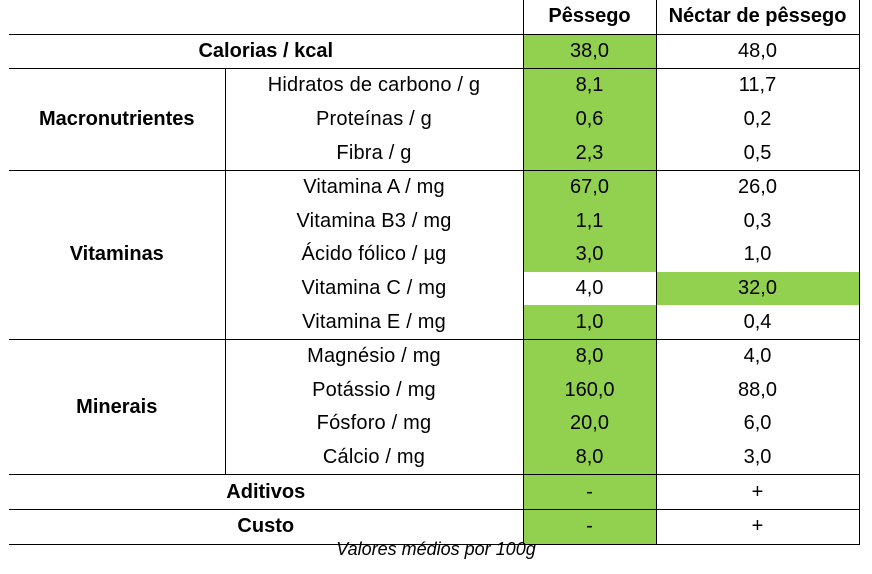 Image resolution: width=872 pixels, height=574 pixels. What do you see at coordinates (589, 221) in the screenshot?
I see `value-pessego: 1,1` at bounding box center [589, 221].